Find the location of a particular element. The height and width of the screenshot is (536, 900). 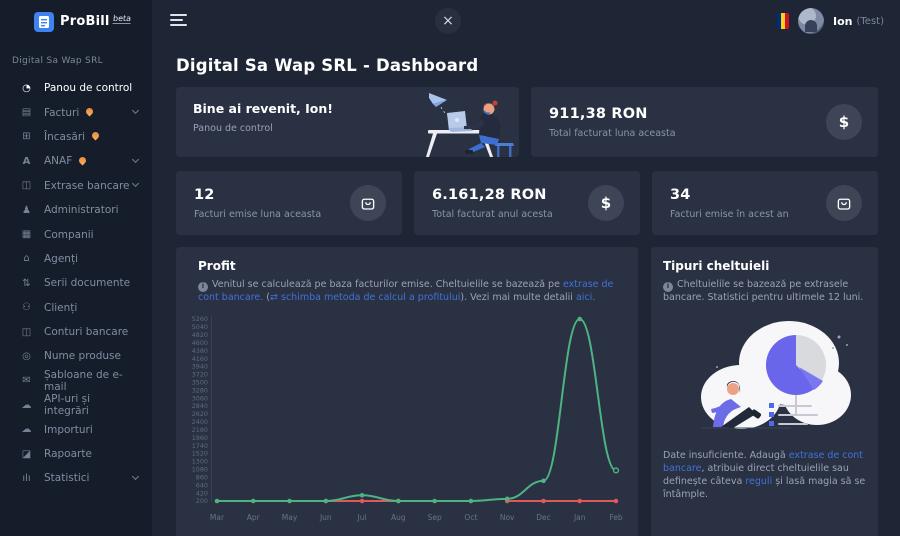

api-integrations-icon: ☁ is located at coordinates (26, 405).